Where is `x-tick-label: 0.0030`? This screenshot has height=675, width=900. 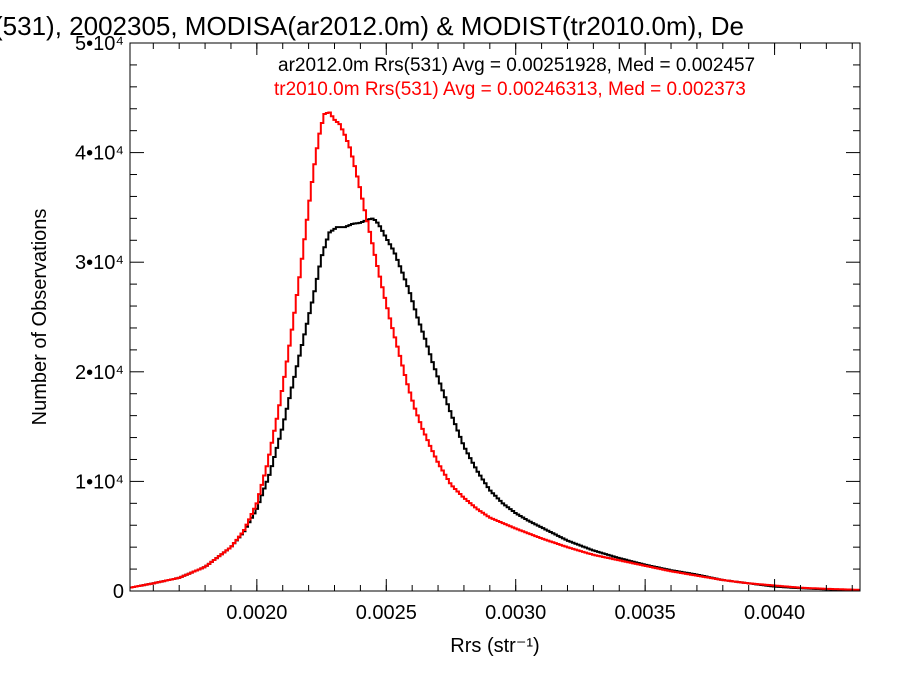 x-tick-label: 0.0030 is located at coordinates (515, 613).